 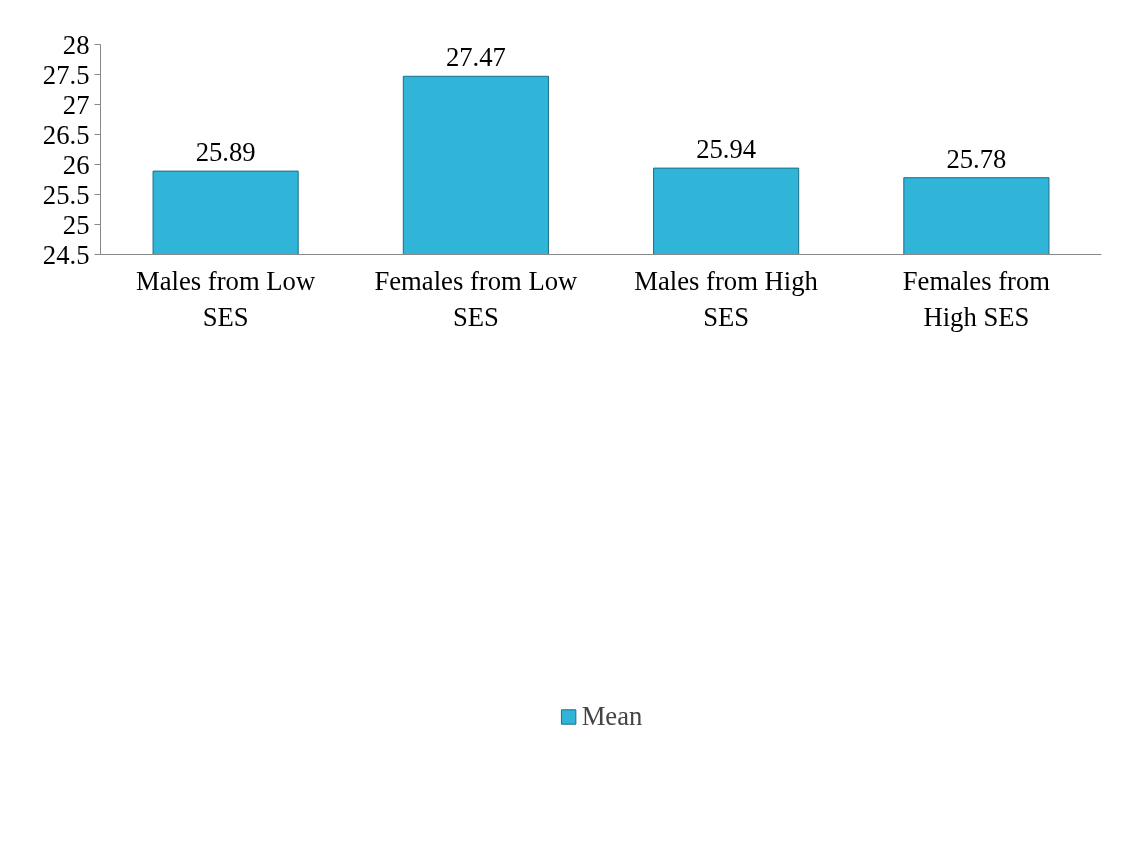 What do you see at coordinates (225, 152) in the screenshot?
I see `data-label: 25.89` at bounding box center [225, 152].